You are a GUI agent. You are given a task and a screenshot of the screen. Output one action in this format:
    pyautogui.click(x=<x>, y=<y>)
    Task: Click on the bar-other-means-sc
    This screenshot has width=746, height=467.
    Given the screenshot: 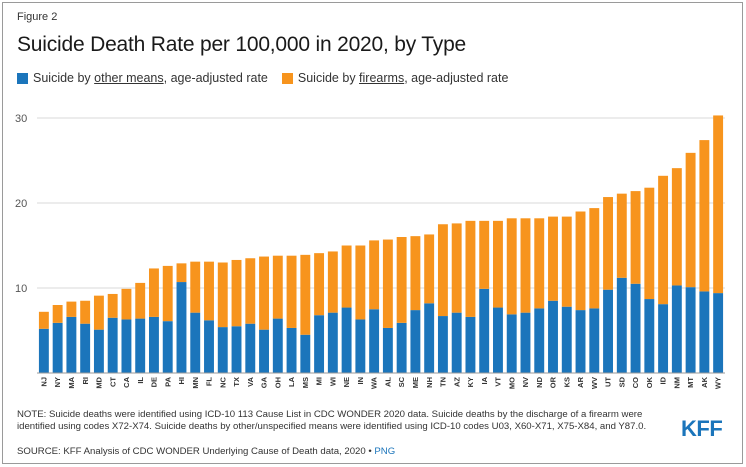 What is the action you would take?
    pyautogui.click(x=401, y=347)
    